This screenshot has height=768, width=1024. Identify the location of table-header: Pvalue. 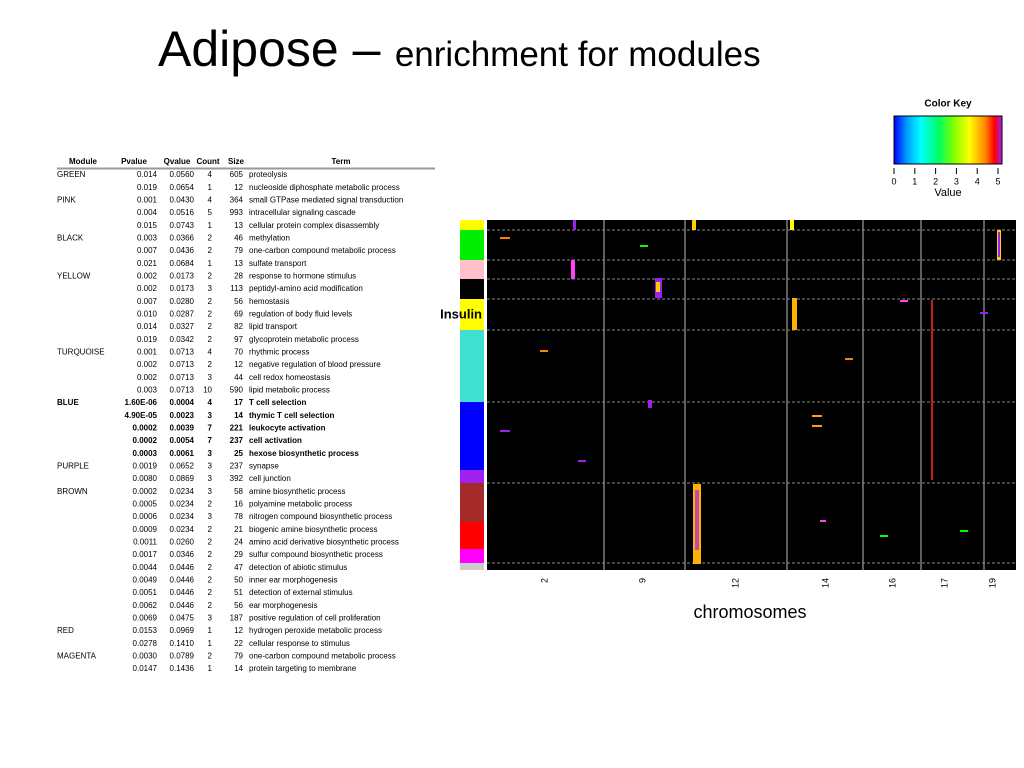
(134, 161).